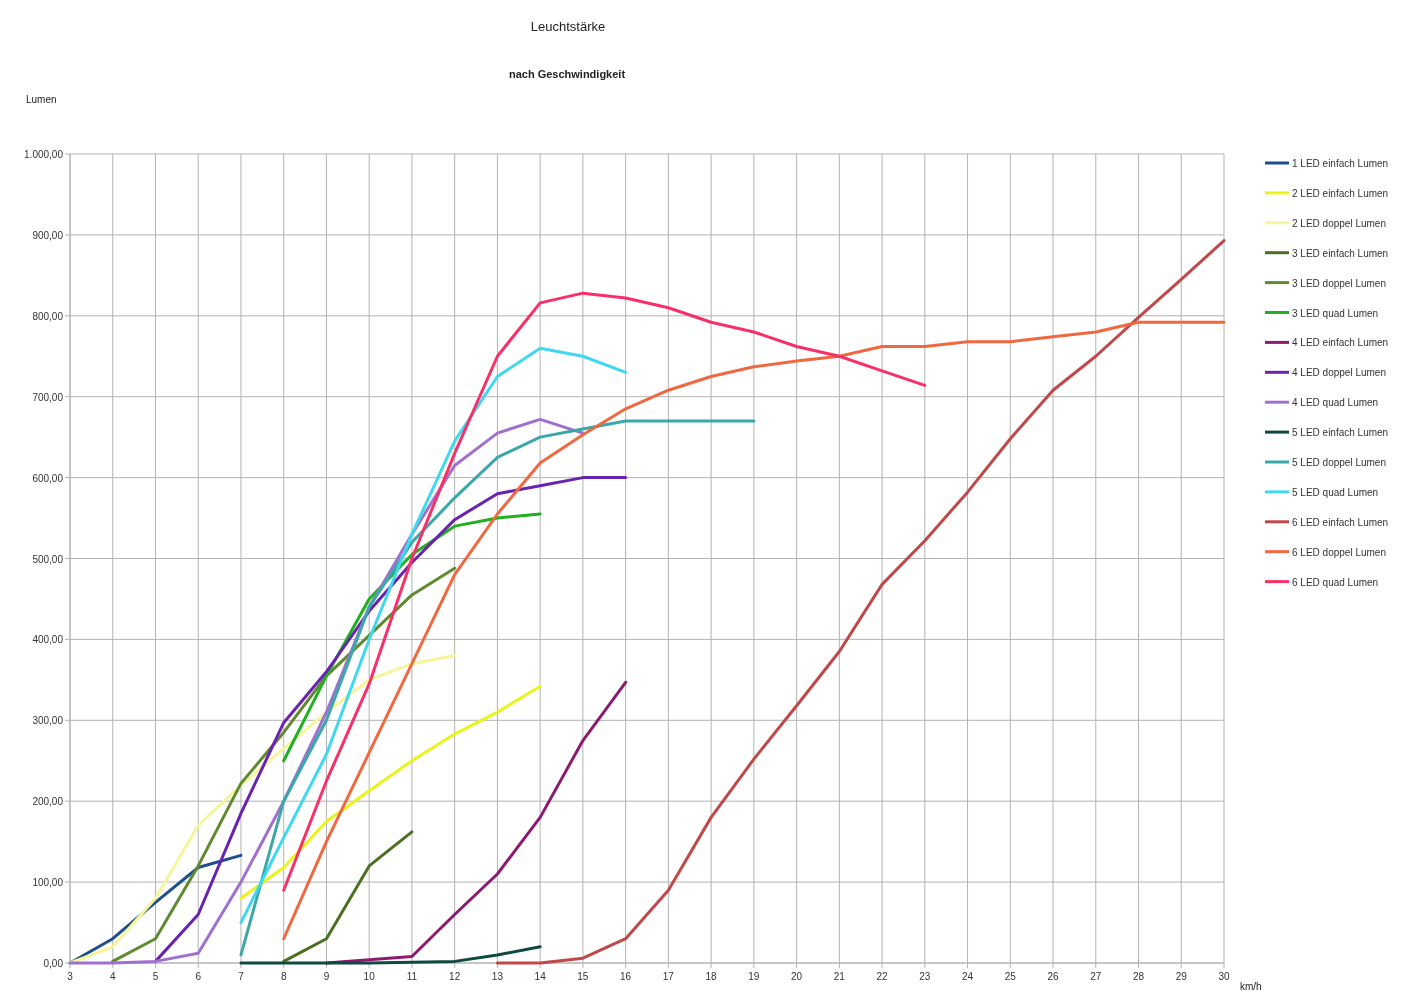  I want to click on x-tick-label: 12, so click(455, 976).